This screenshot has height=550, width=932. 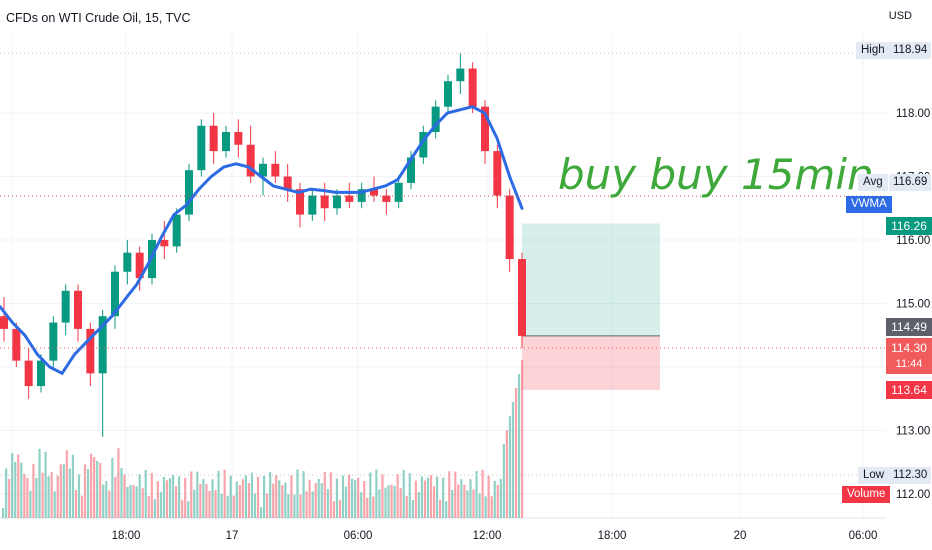 What do you see at coordinates (612, 536) in the screenshot?
I see `time-tick-label: 18:00` at bounding box center [612, 536].